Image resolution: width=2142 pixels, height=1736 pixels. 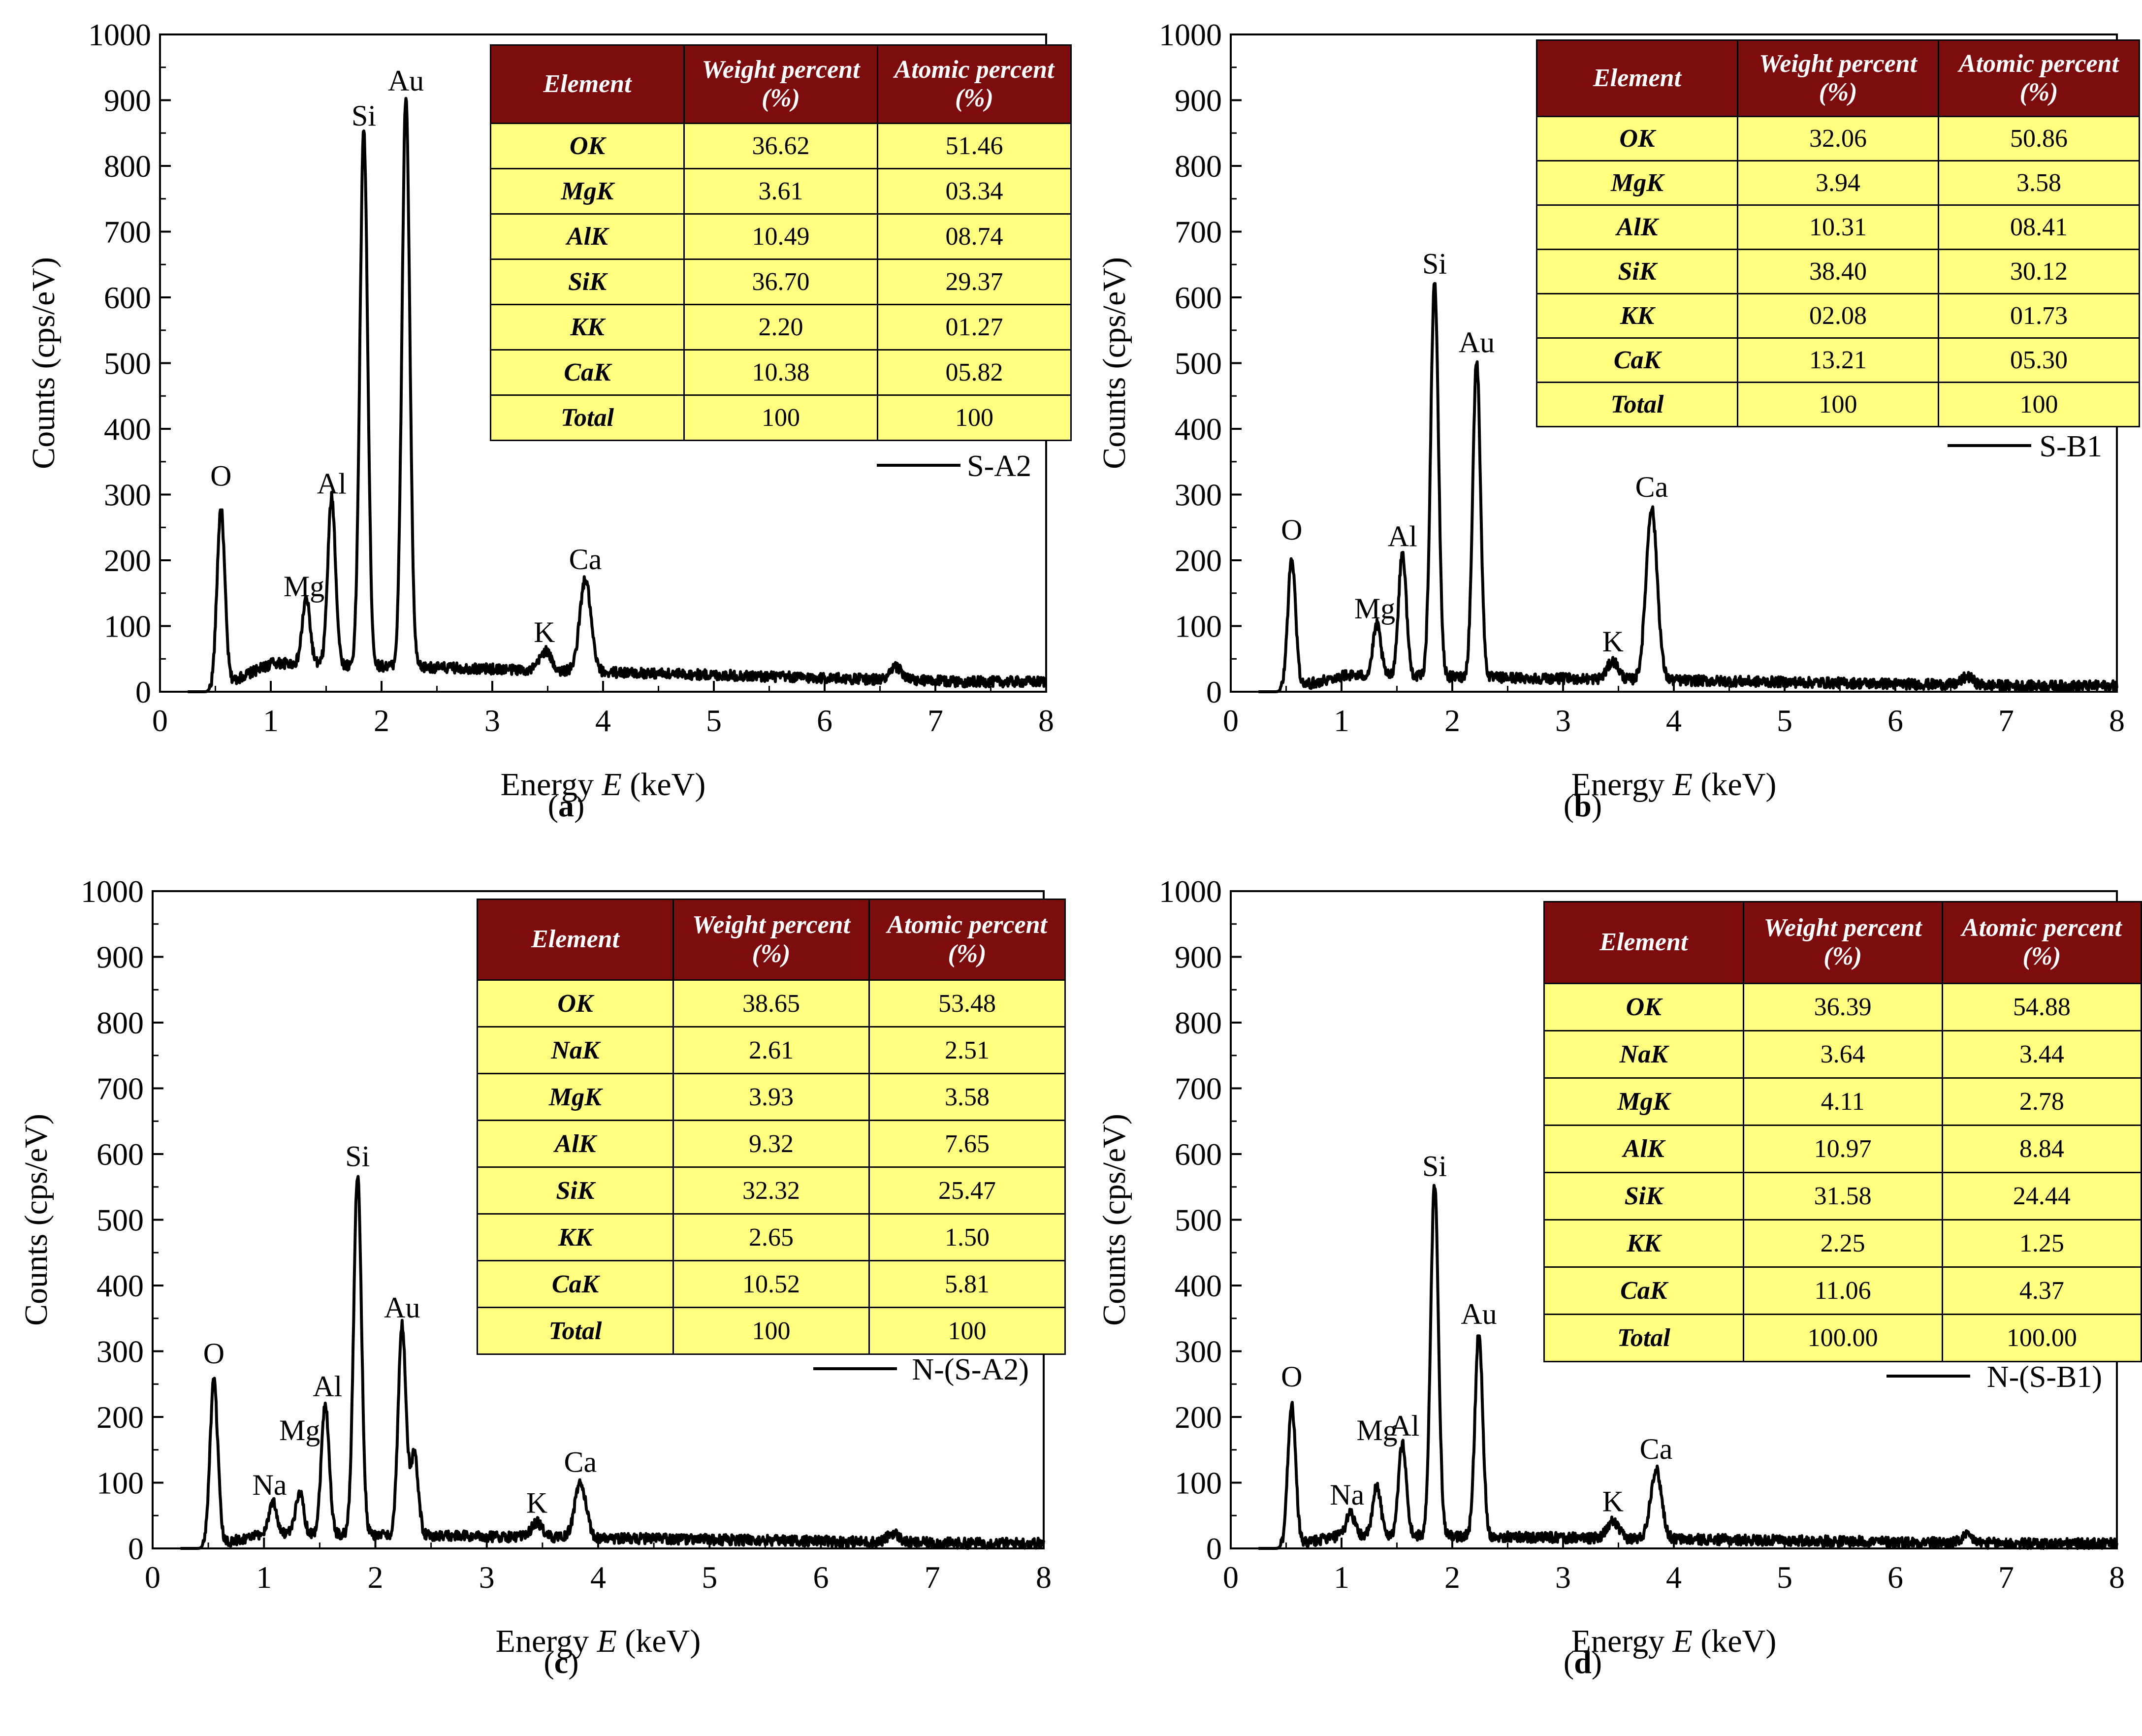 I want to click on table-value-cell: 25.47, so click(x=967, y=1190).